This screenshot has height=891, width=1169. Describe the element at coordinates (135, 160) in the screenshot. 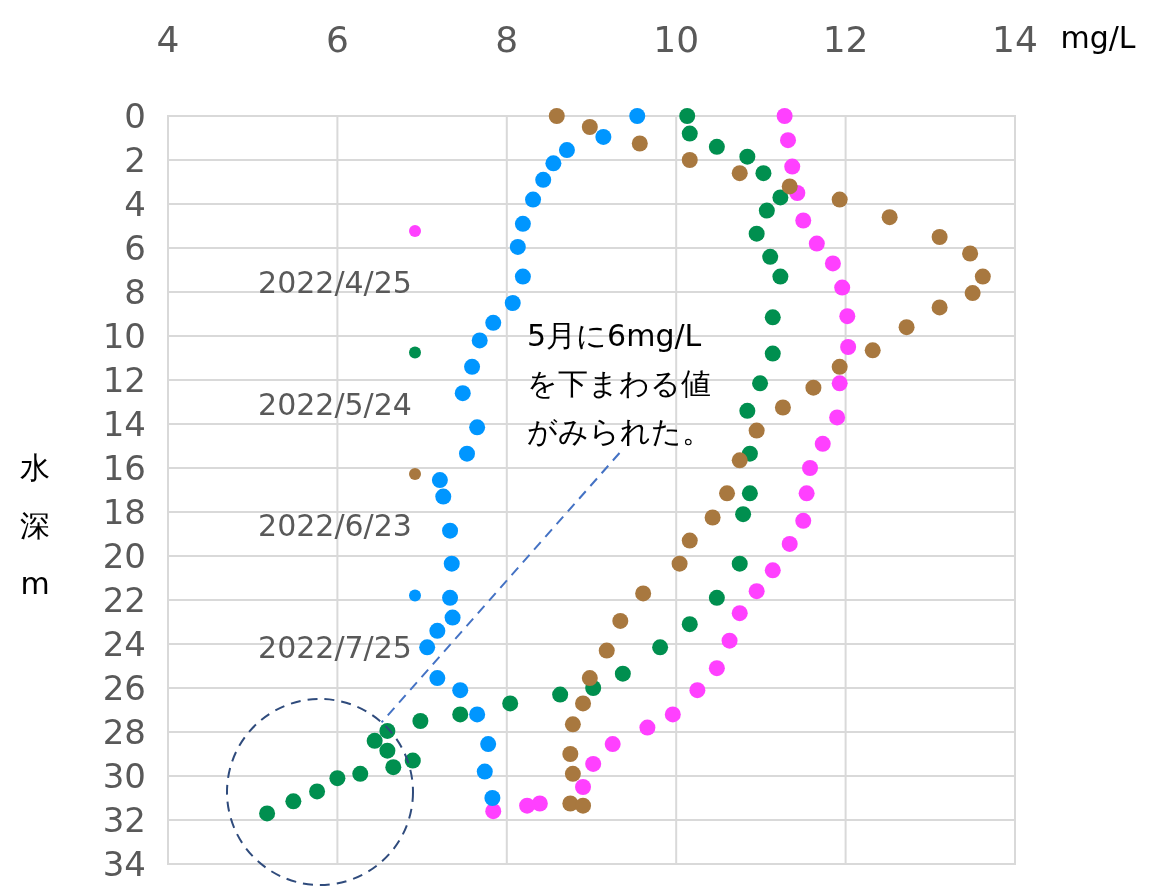

I see `y-tick-label: 2` at that location.